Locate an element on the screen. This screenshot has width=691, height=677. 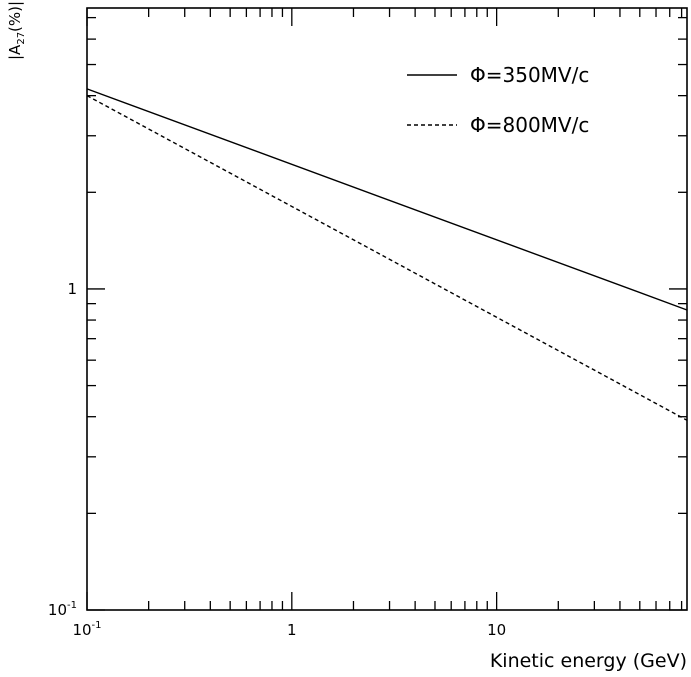
legend-label-2: Φ=800MV/c is located at coordinates (529, 125).